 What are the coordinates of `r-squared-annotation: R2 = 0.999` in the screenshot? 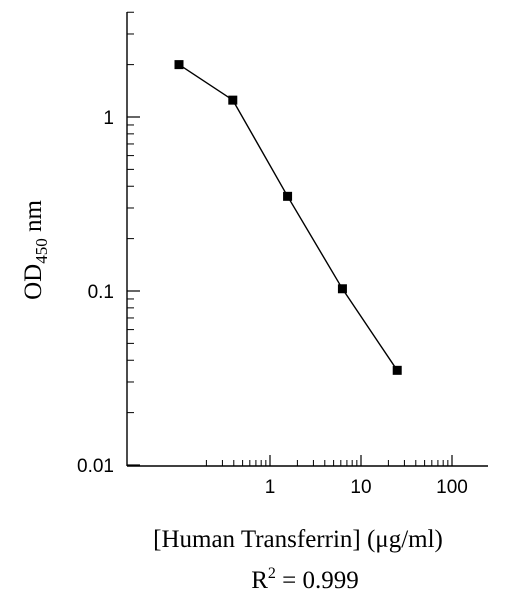 It's located at (305, 579).